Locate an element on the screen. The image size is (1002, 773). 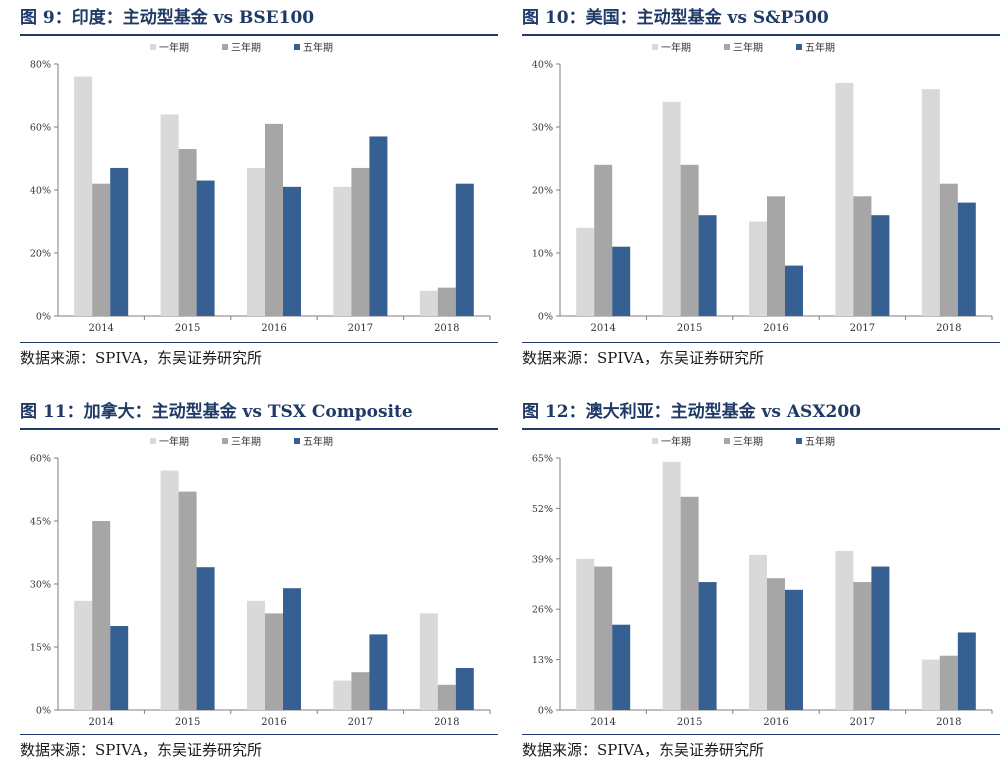
y-tick-label: 13% is located at coordinates (542, 660).